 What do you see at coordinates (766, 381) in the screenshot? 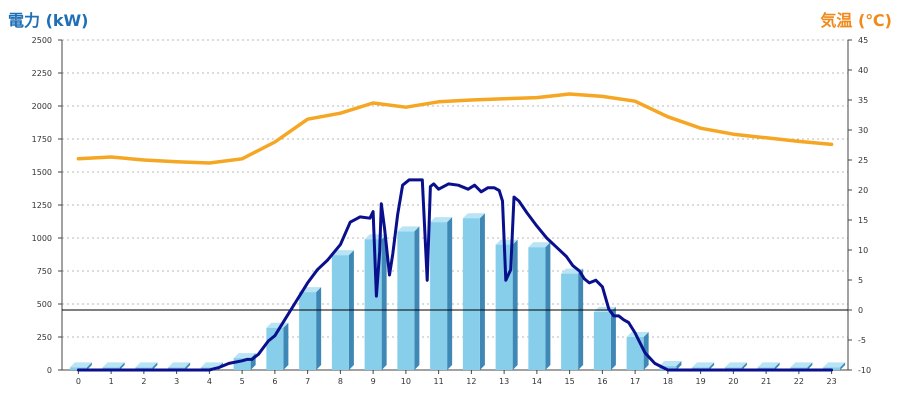
I see `x-tick-label: 21` at bounding box center [766, 381].